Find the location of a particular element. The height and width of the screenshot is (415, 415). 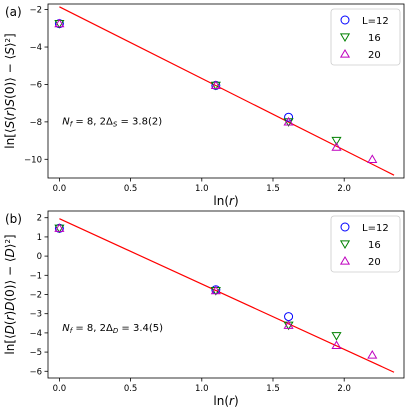

panel-label: (b) is located at coordinates (13, 219).